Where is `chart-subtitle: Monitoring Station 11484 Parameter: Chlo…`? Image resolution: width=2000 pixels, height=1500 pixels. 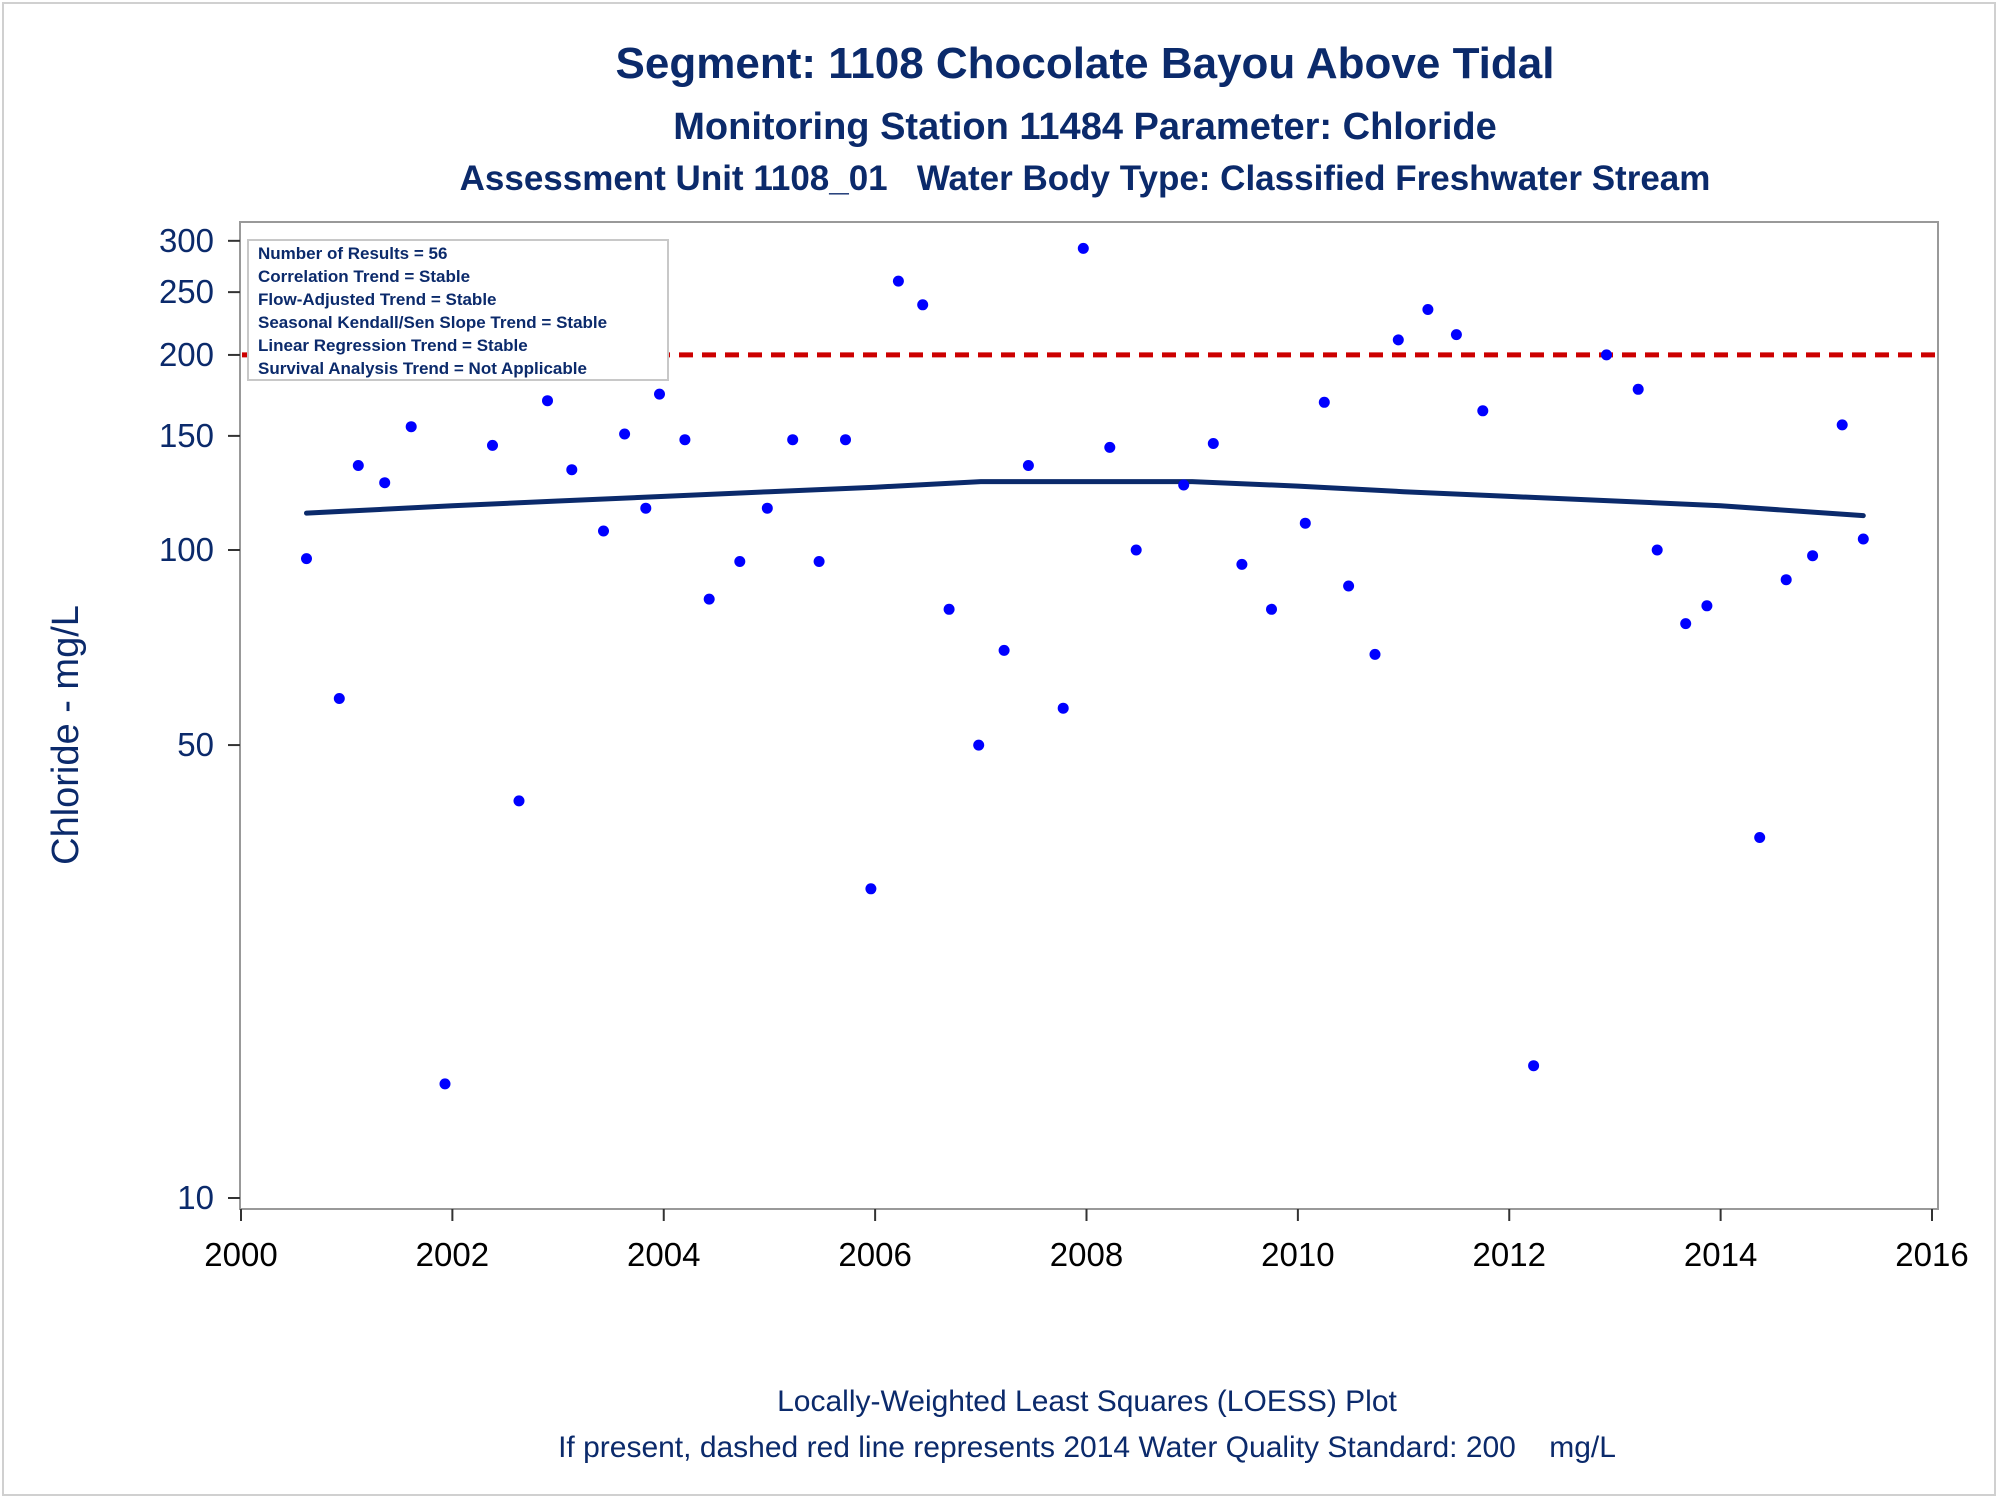
chart-subtitle: Monitoring Station 11484 Parameter: Chlo… is located at coordinates (1085, 127).